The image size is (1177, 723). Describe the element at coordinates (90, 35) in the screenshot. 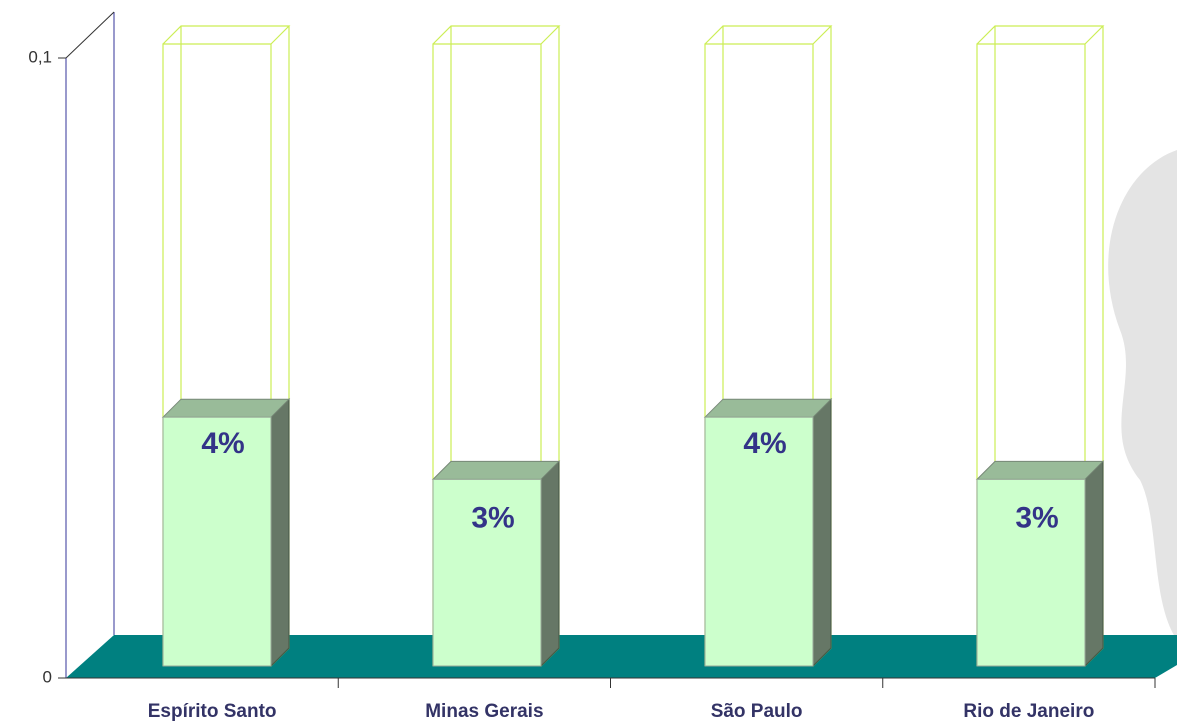

I see `wall-top-edge` at that location.